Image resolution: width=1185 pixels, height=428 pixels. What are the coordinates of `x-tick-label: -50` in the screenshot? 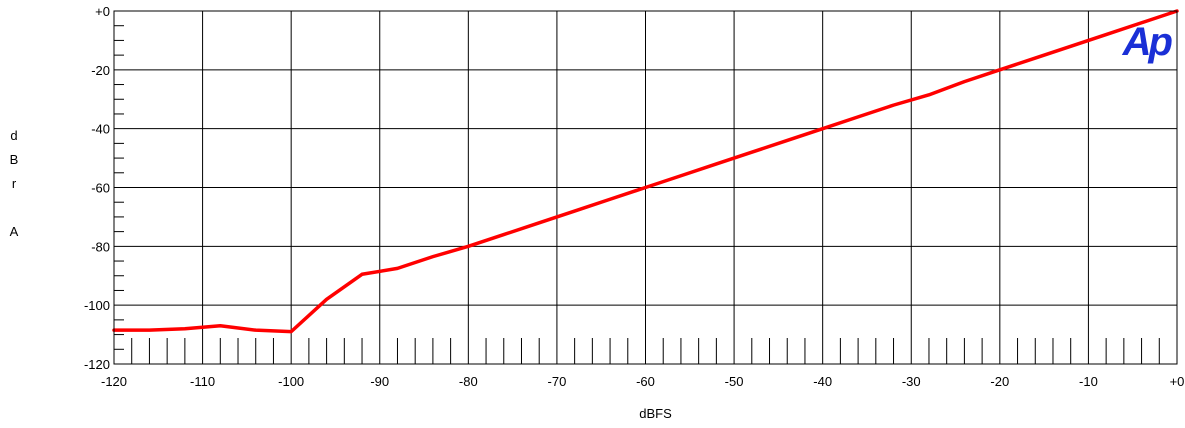 It's located at (734, 381).